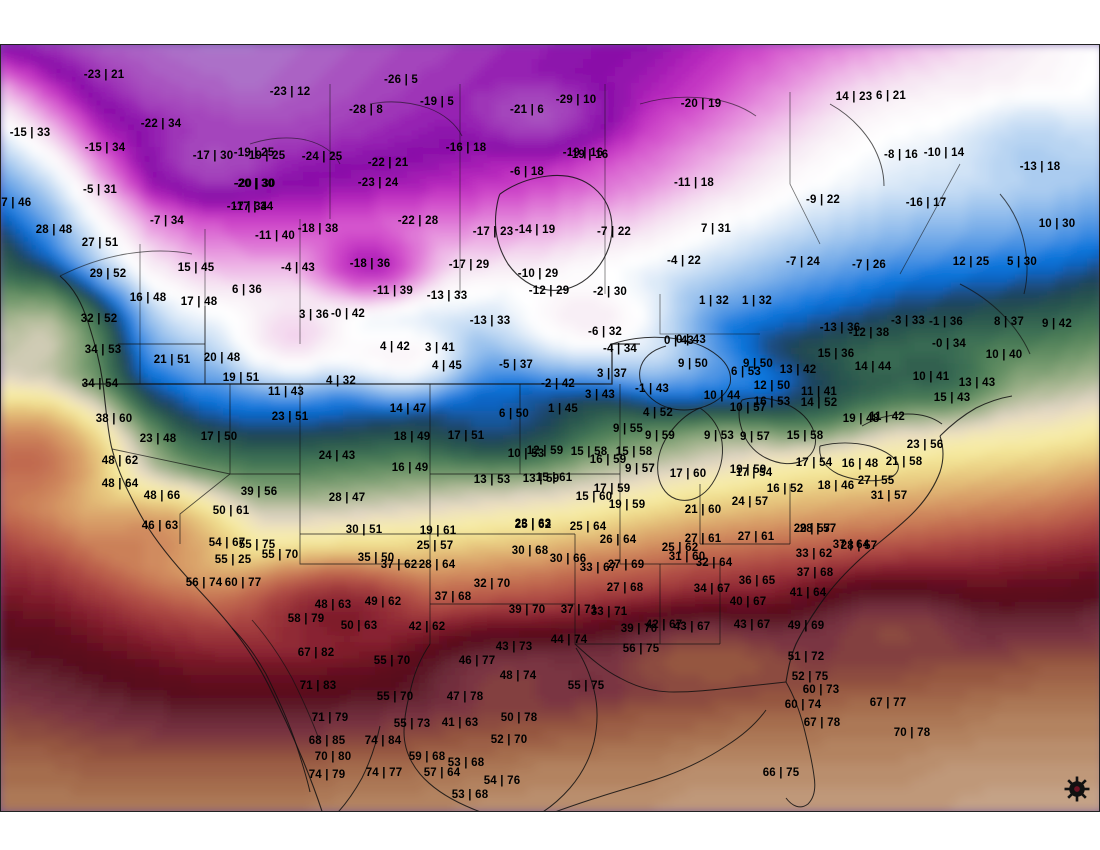 The image size is (1100, 850). What do you see at coordinates (1057, 224) in the screenshot?
I see `point-value-label: 10 | 30` at bounding box center [1057, 224].